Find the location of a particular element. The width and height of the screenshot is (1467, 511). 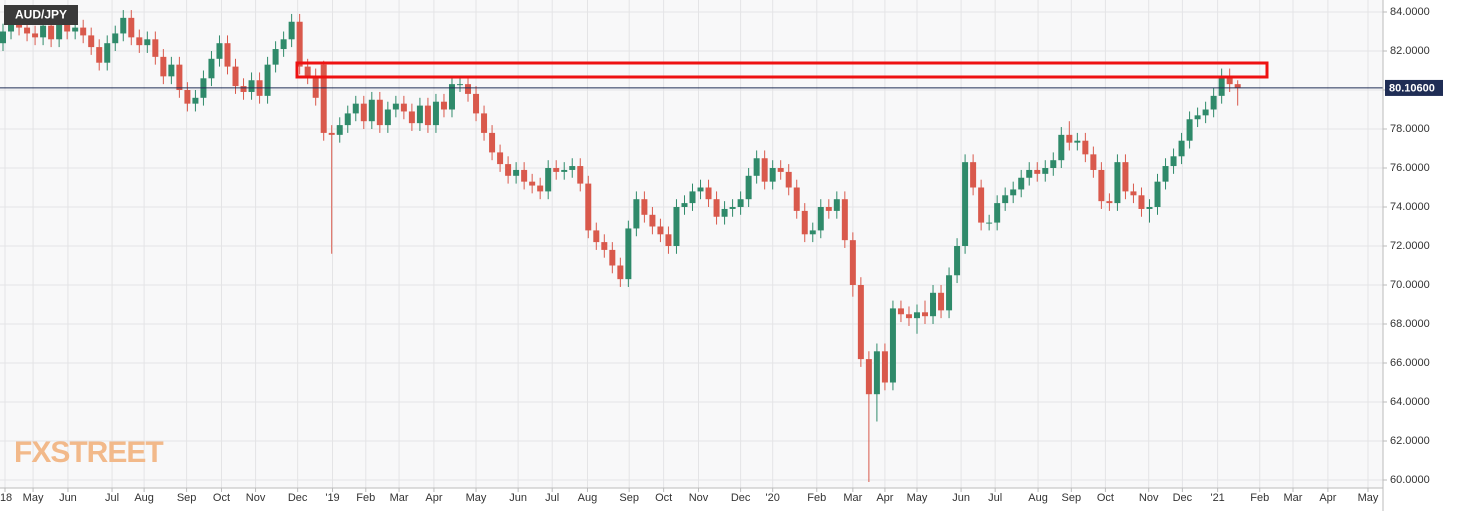

last-price-box is located at coordinates (1414, 87).